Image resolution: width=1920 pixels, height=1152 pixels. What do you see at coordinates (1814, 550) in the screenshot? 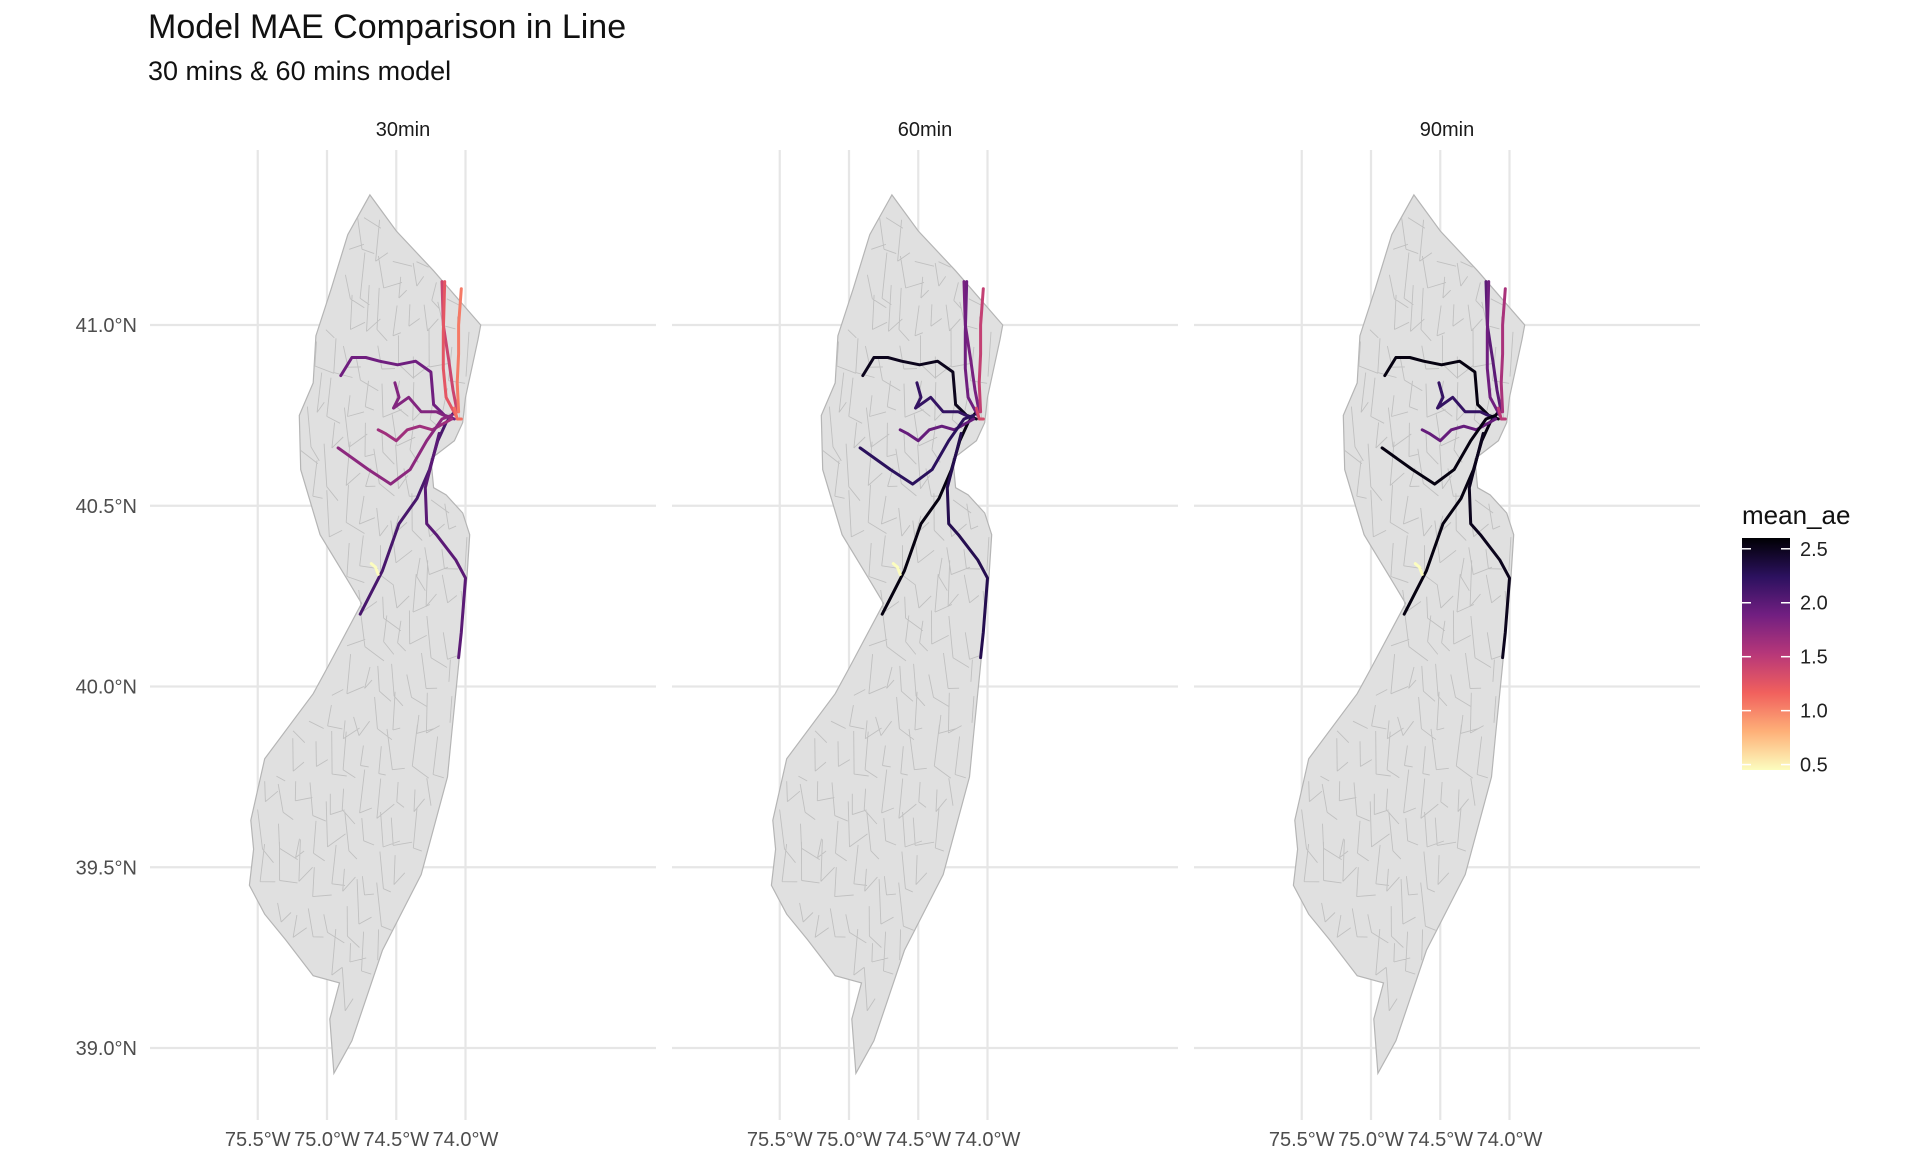
I see `legend-break-label: 2.5` at bounding box center [1814, 550].